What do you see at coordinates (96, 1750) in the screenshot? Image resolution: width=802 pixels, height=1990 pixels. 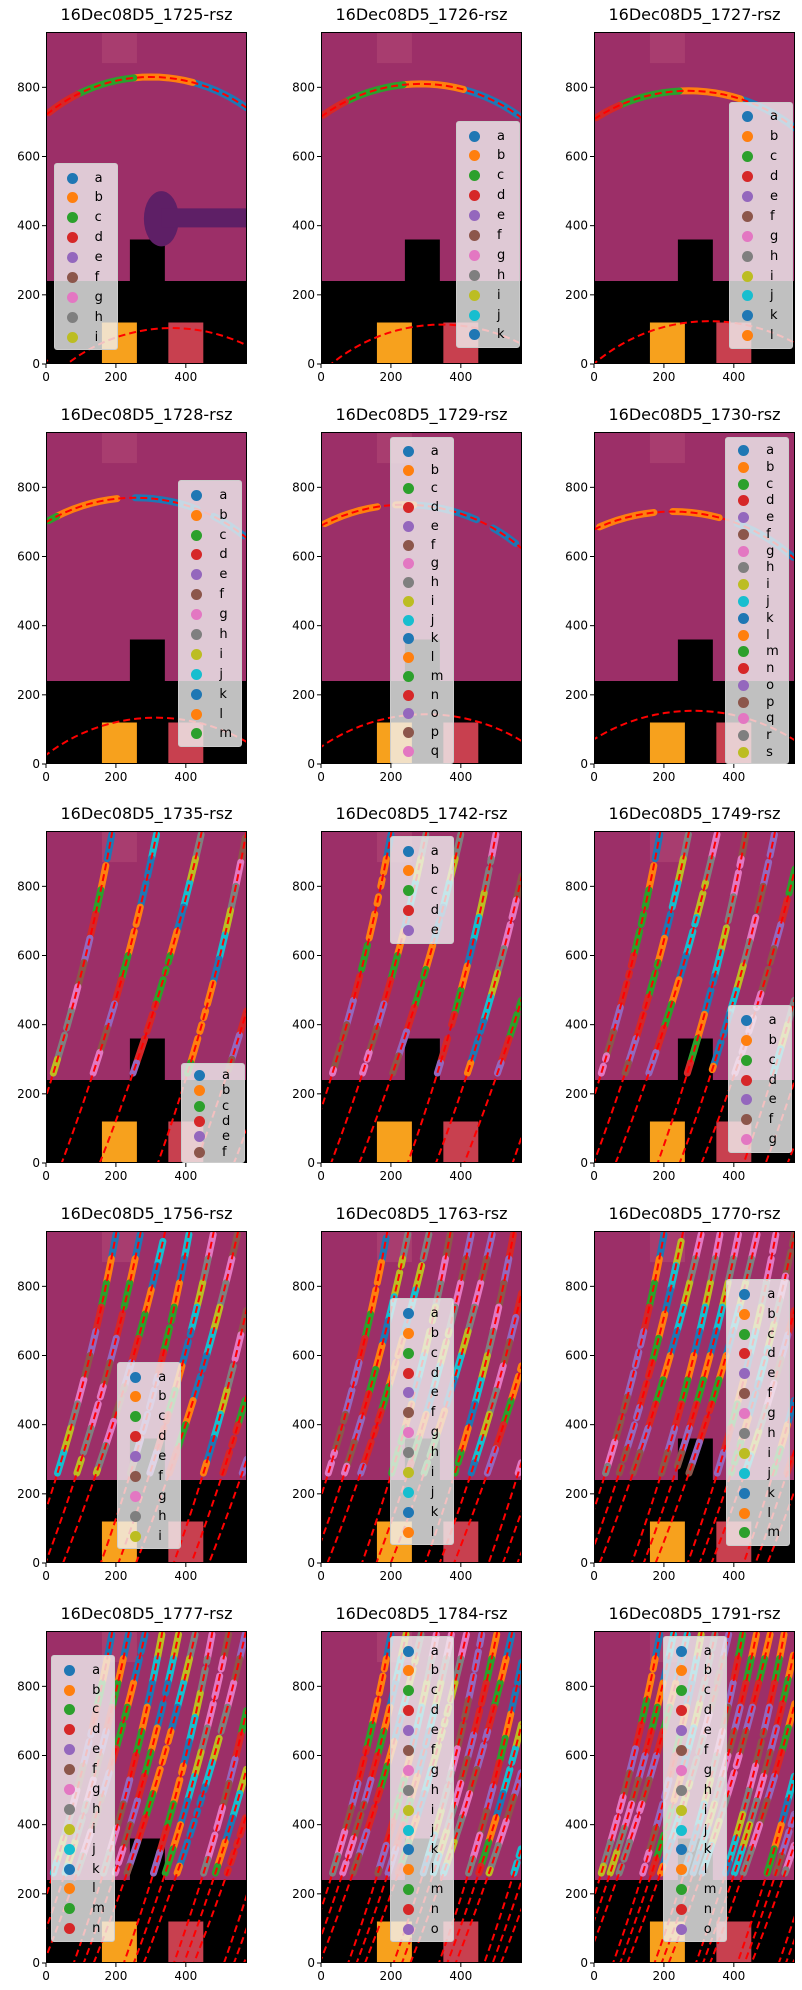 I see `legend-label: e` at bounding box center [96, 1750].